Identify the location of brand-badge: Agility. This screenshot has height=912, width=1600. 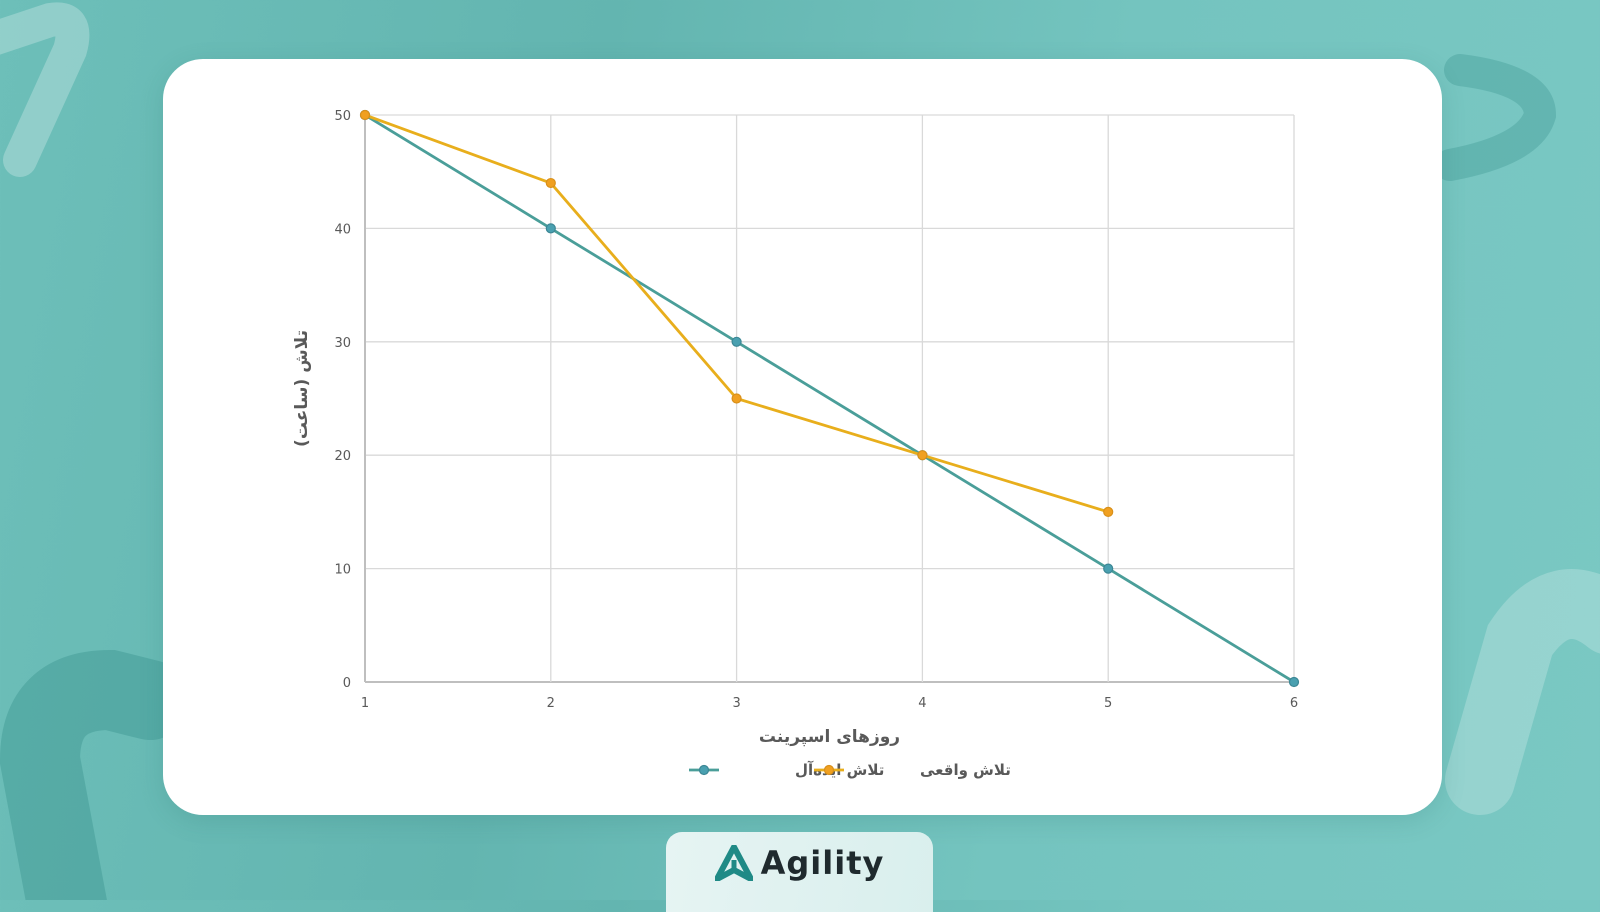
(799, 872).